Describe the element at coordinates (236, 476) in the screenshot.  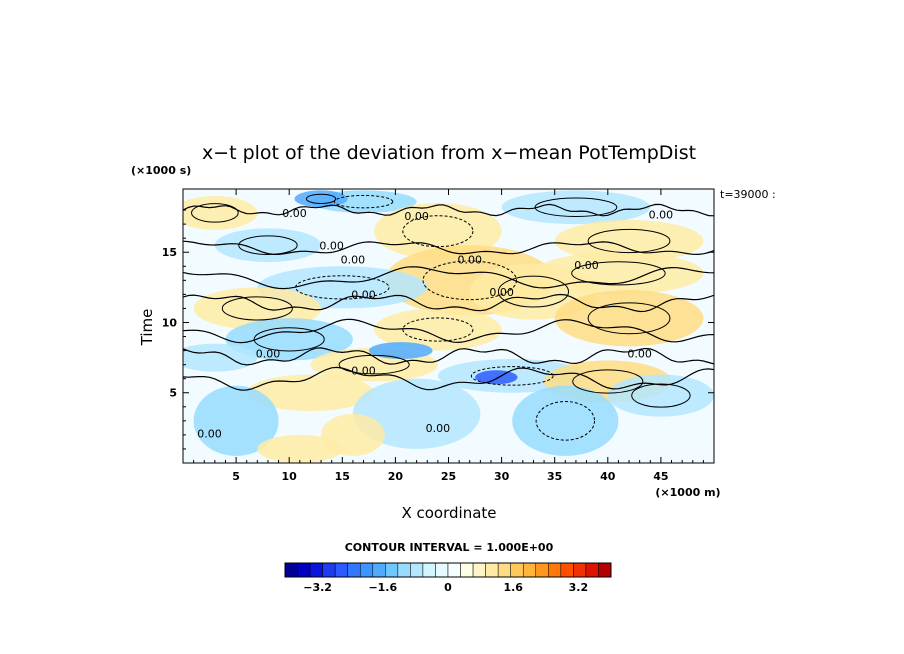
I see `x-tick-label: 5` at that location.